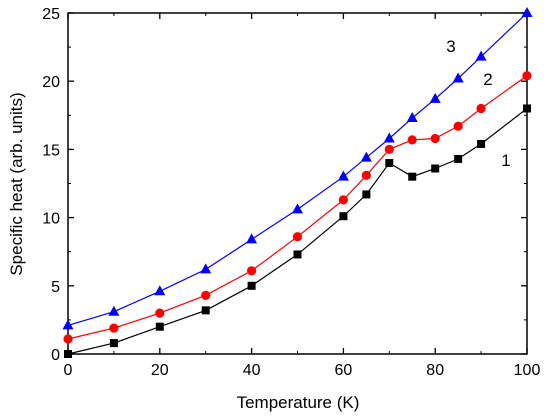 This screenshot has width=550, height=417. I want to click on series-label-1: 1, so click(505, 160).